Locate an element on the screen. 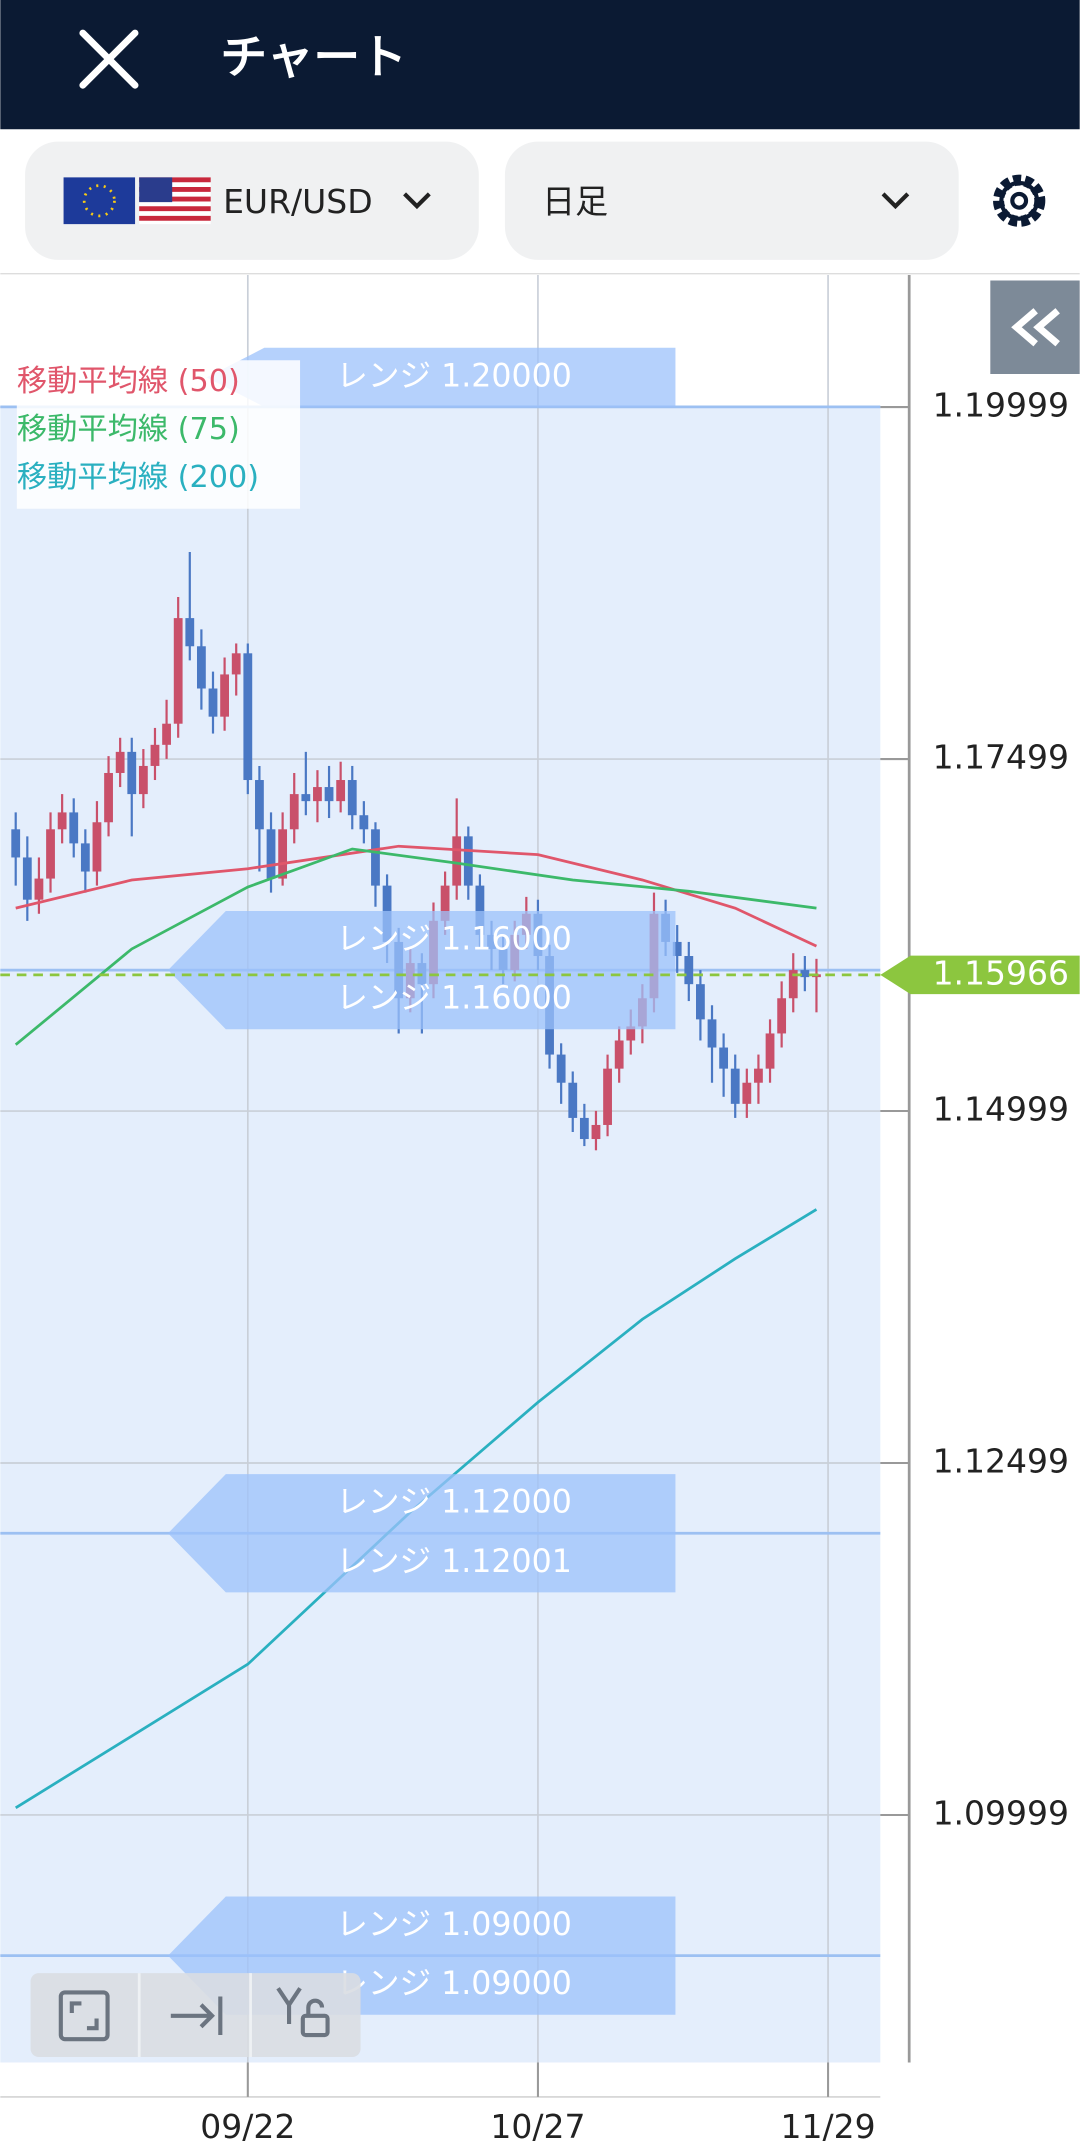  range-label: レンジ 1.12000 is located at coordinates (454, 1503).